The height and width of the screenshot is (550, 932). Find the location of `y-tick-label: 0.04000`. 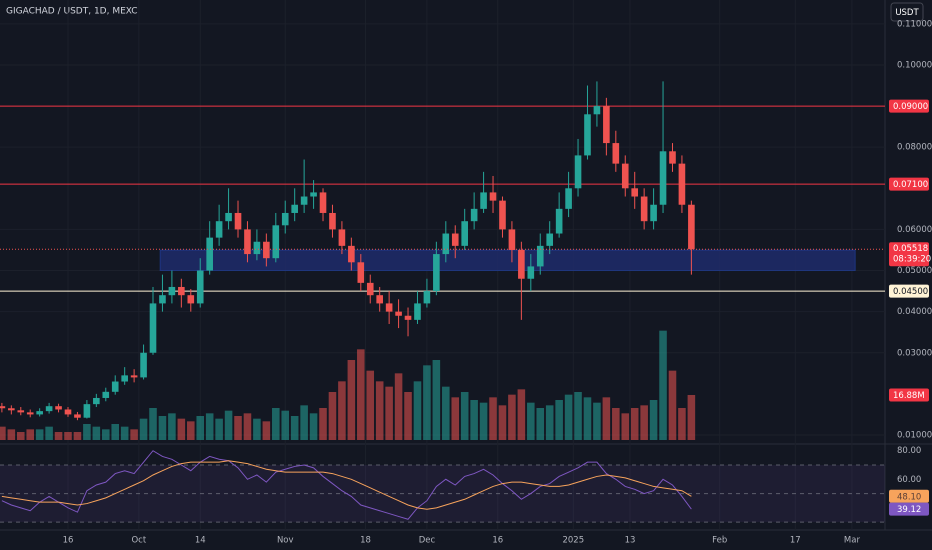

y-tick-label: 0.04000 is located at coordinates (914, 312).